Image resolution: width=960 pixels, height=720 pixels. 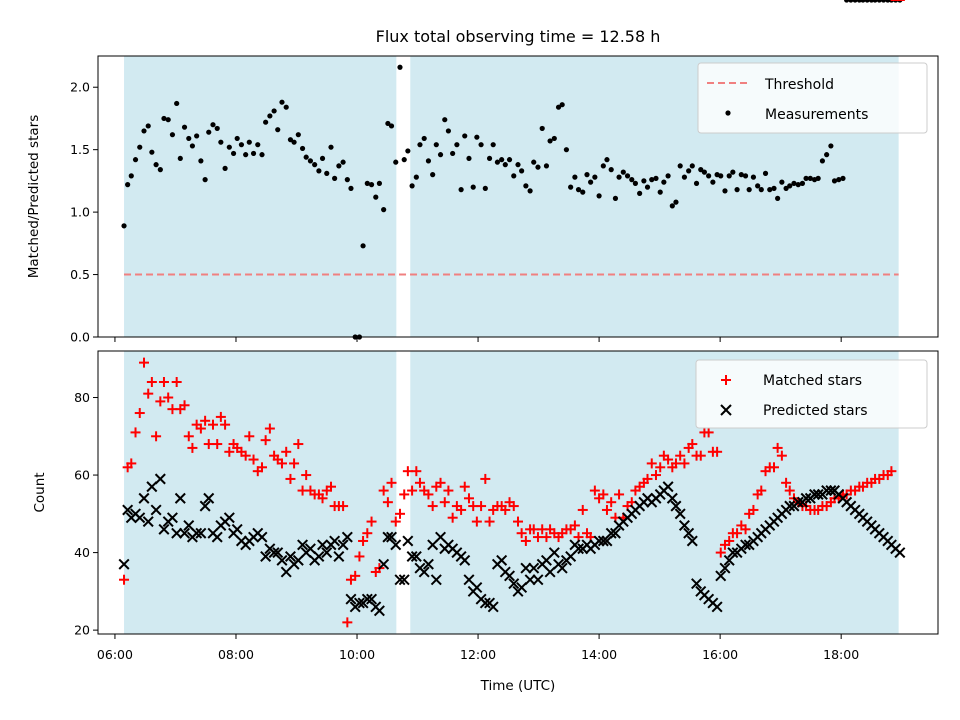 What do you see at coordinates (816, 115) in the screenshot?
I see `measurements-legend-label: Measurements` at bounding box center [816, 115].